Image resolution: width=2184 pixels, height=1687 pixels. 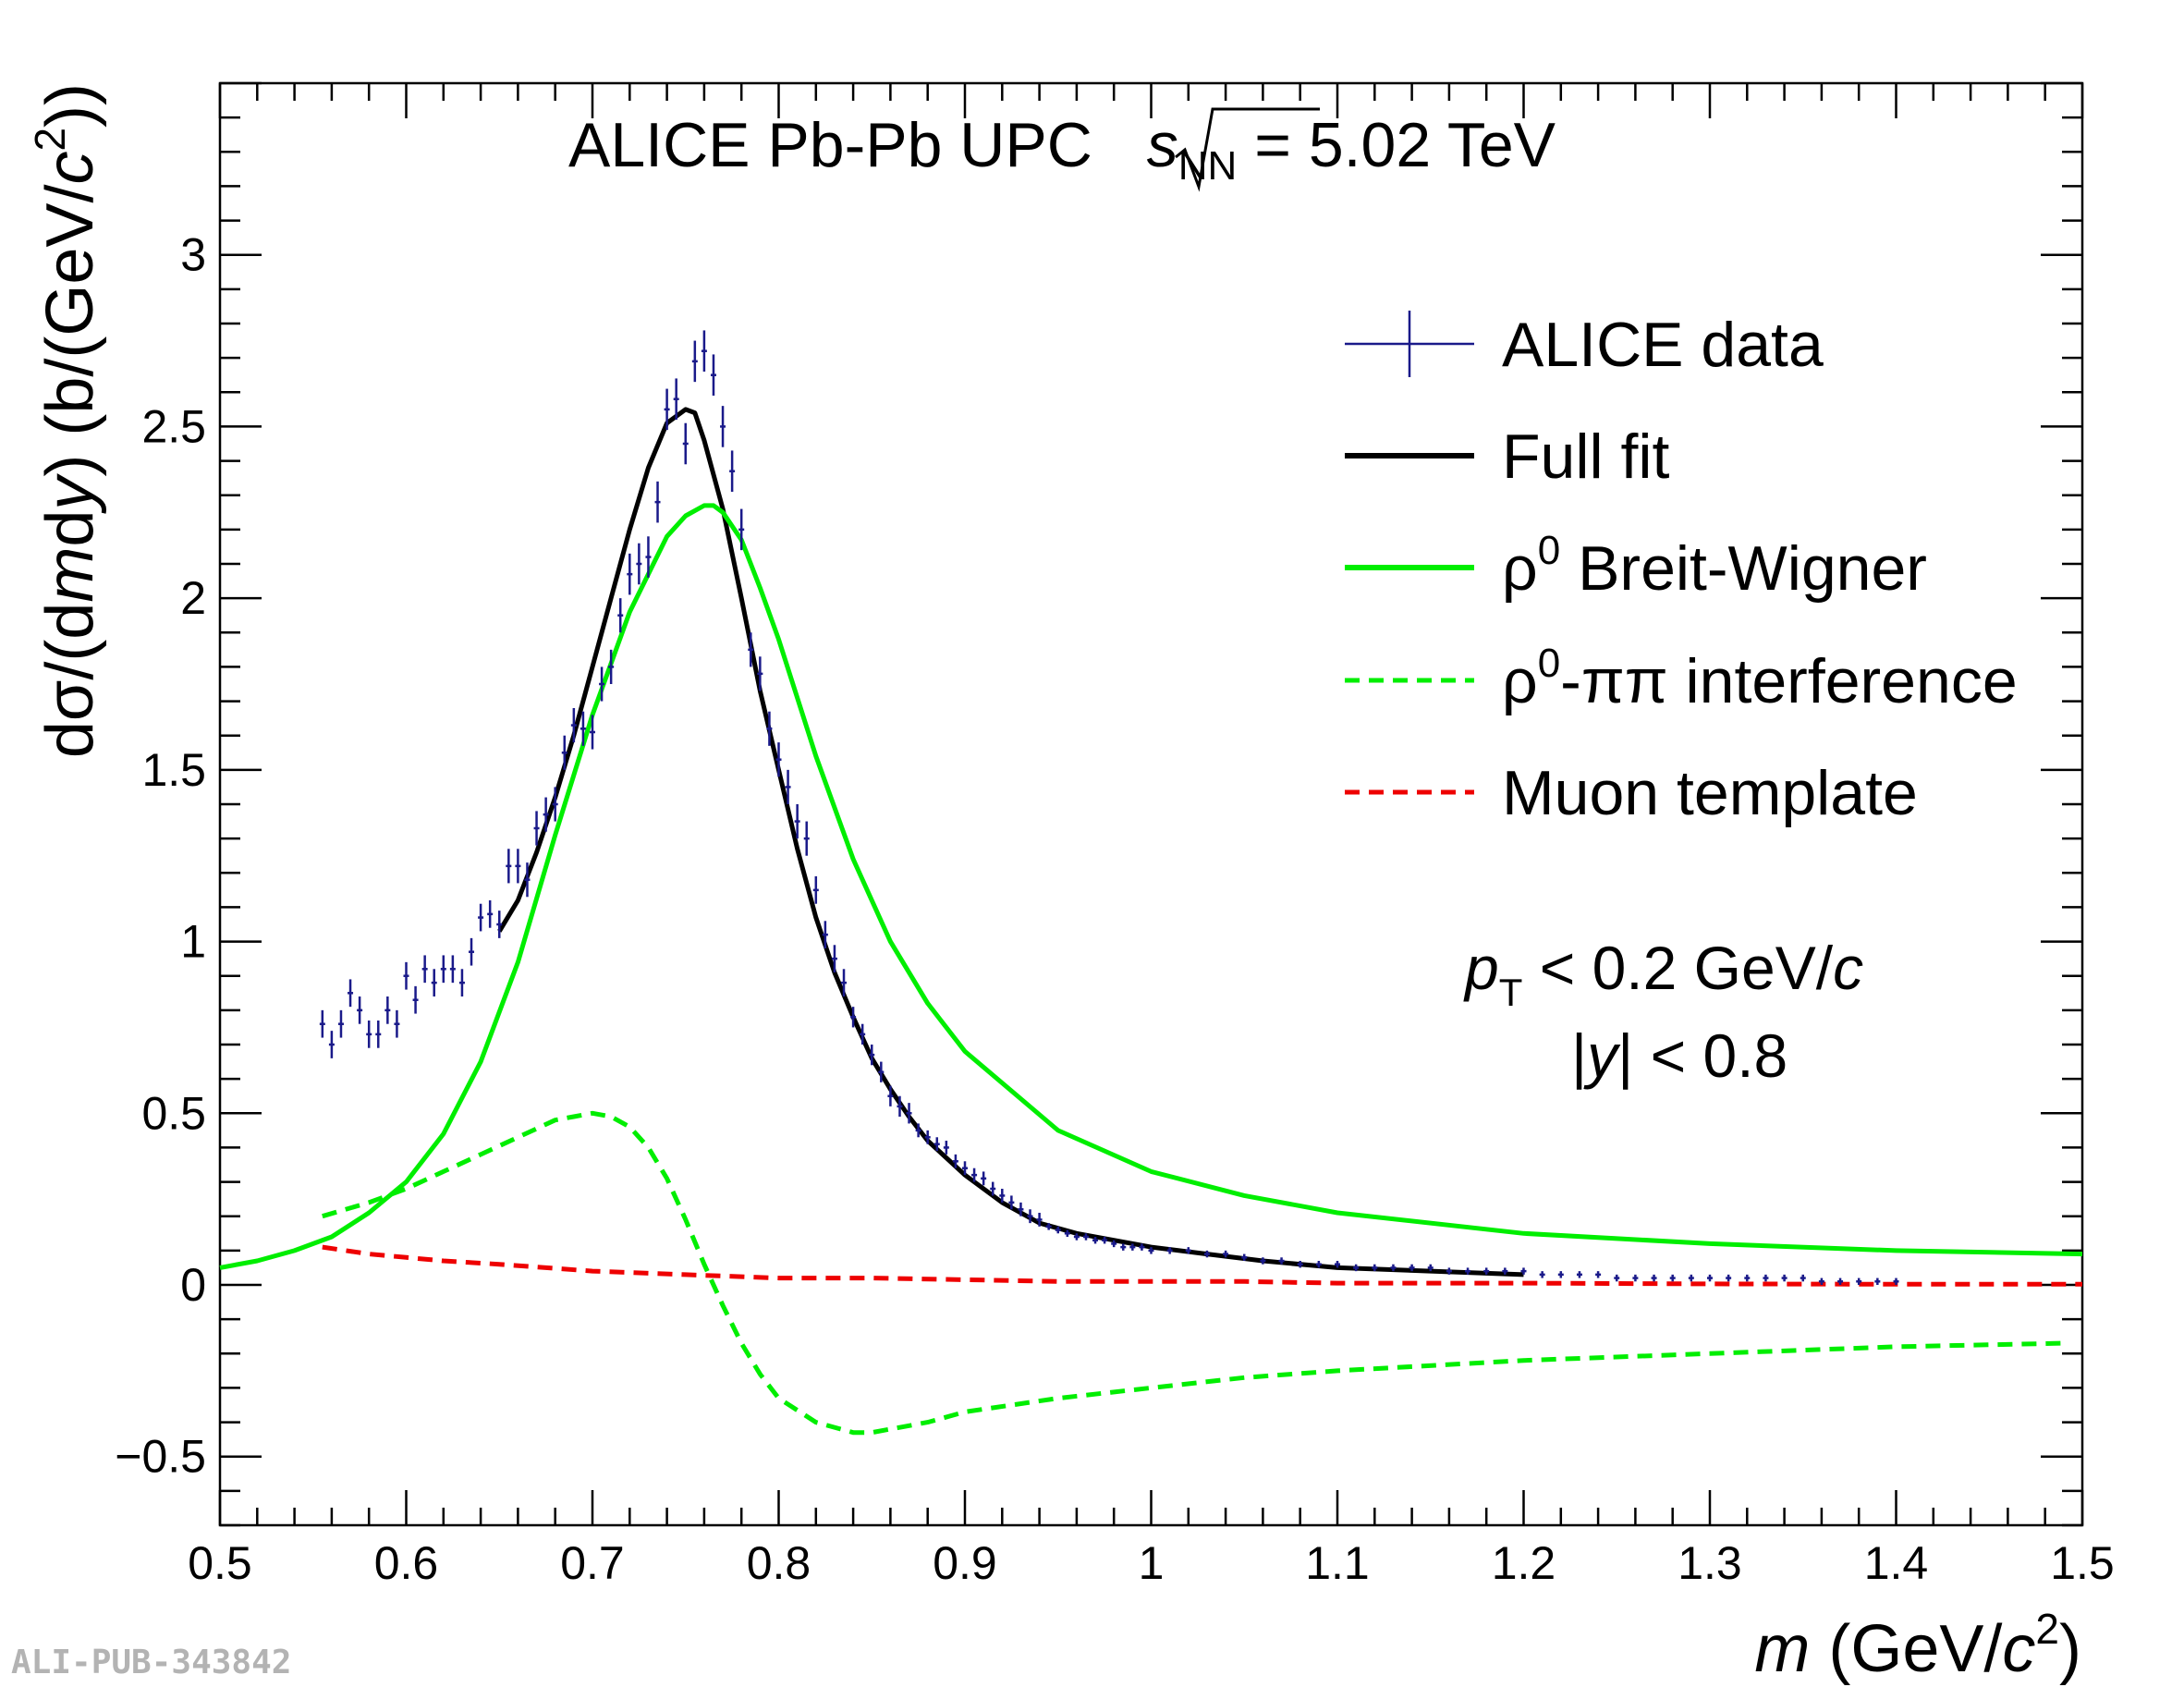 I want to click on y-tick-label: 2.5, so click(x=173, y=426).